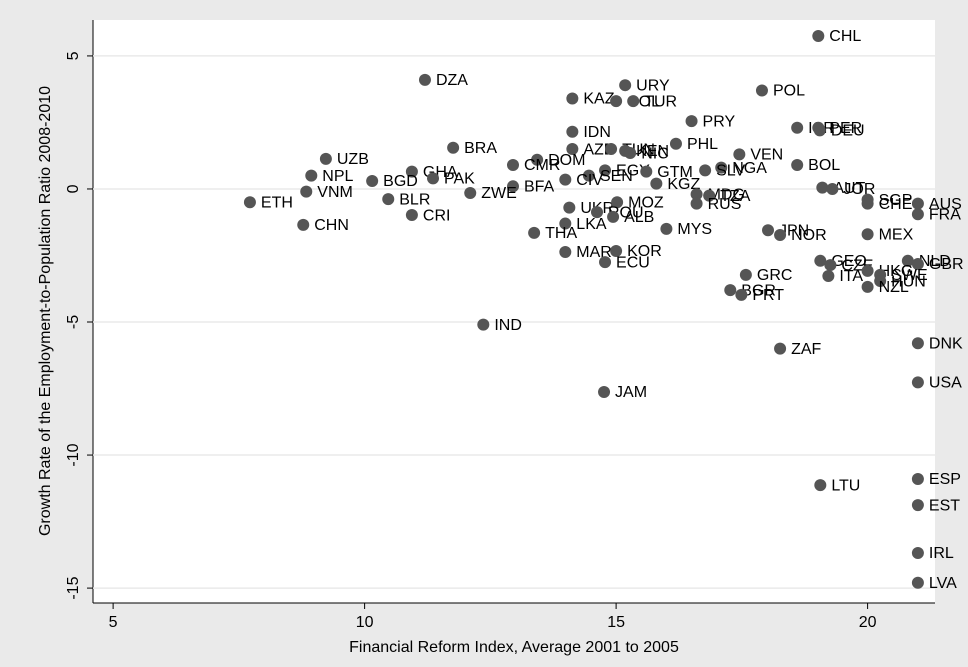 The height and width of the screenshot is (667, 968). What do you see at coordinates (73, 587) in the screenshot?
I see `y-tick-label: -15` at bounding box center [73, 587].